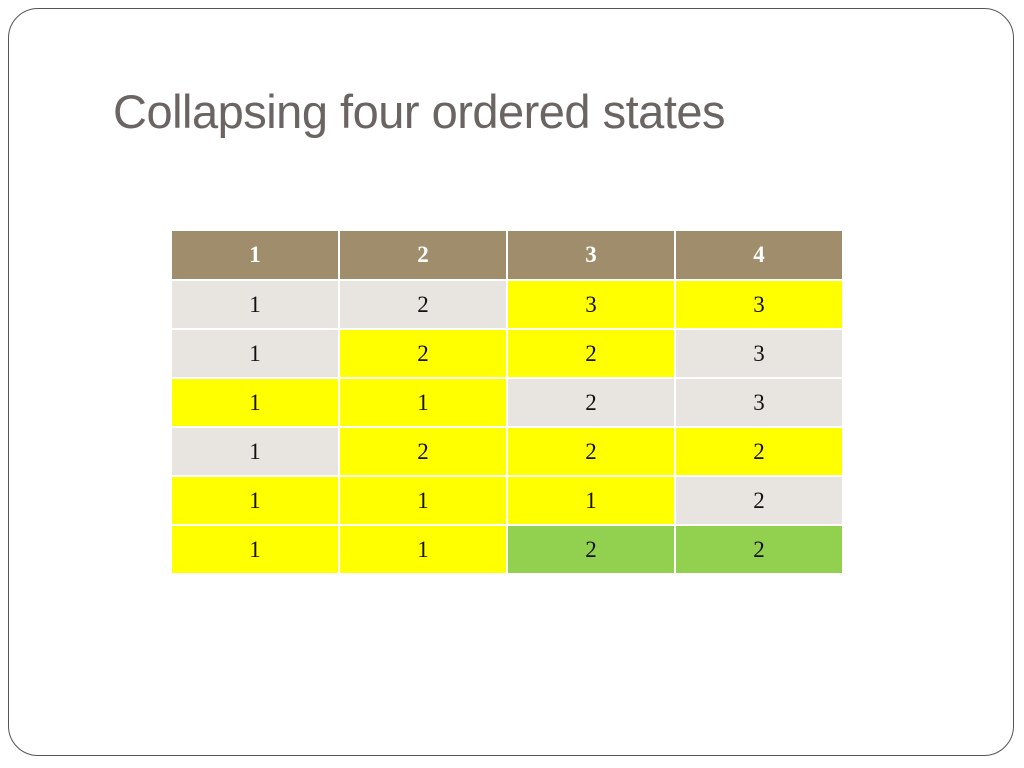  What do you see at coordinates (759, 255) in the screenshot?
I see `header-cell: 4` at bounding box center [759, 255].